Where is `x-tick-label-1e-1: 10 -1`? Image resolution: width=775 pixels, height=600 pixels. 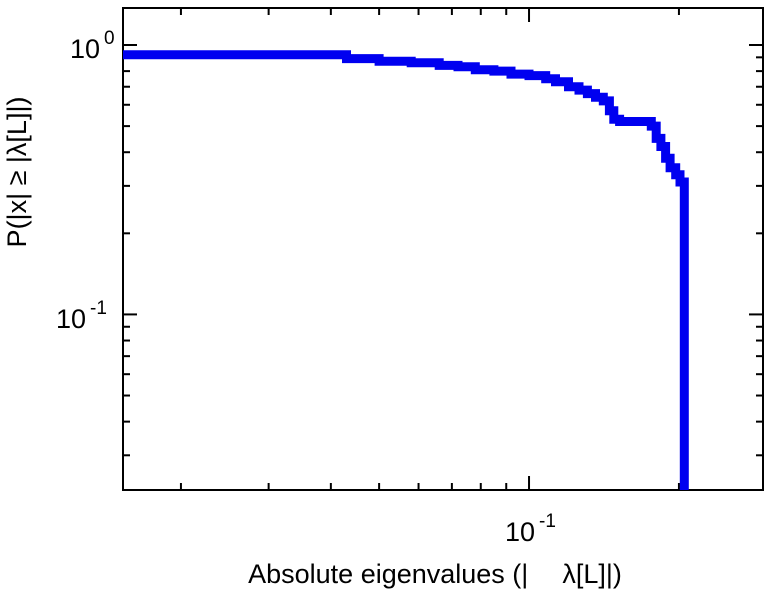
x-tick-label-1e-1: 10 -1 is located at coordinates (530, 529).